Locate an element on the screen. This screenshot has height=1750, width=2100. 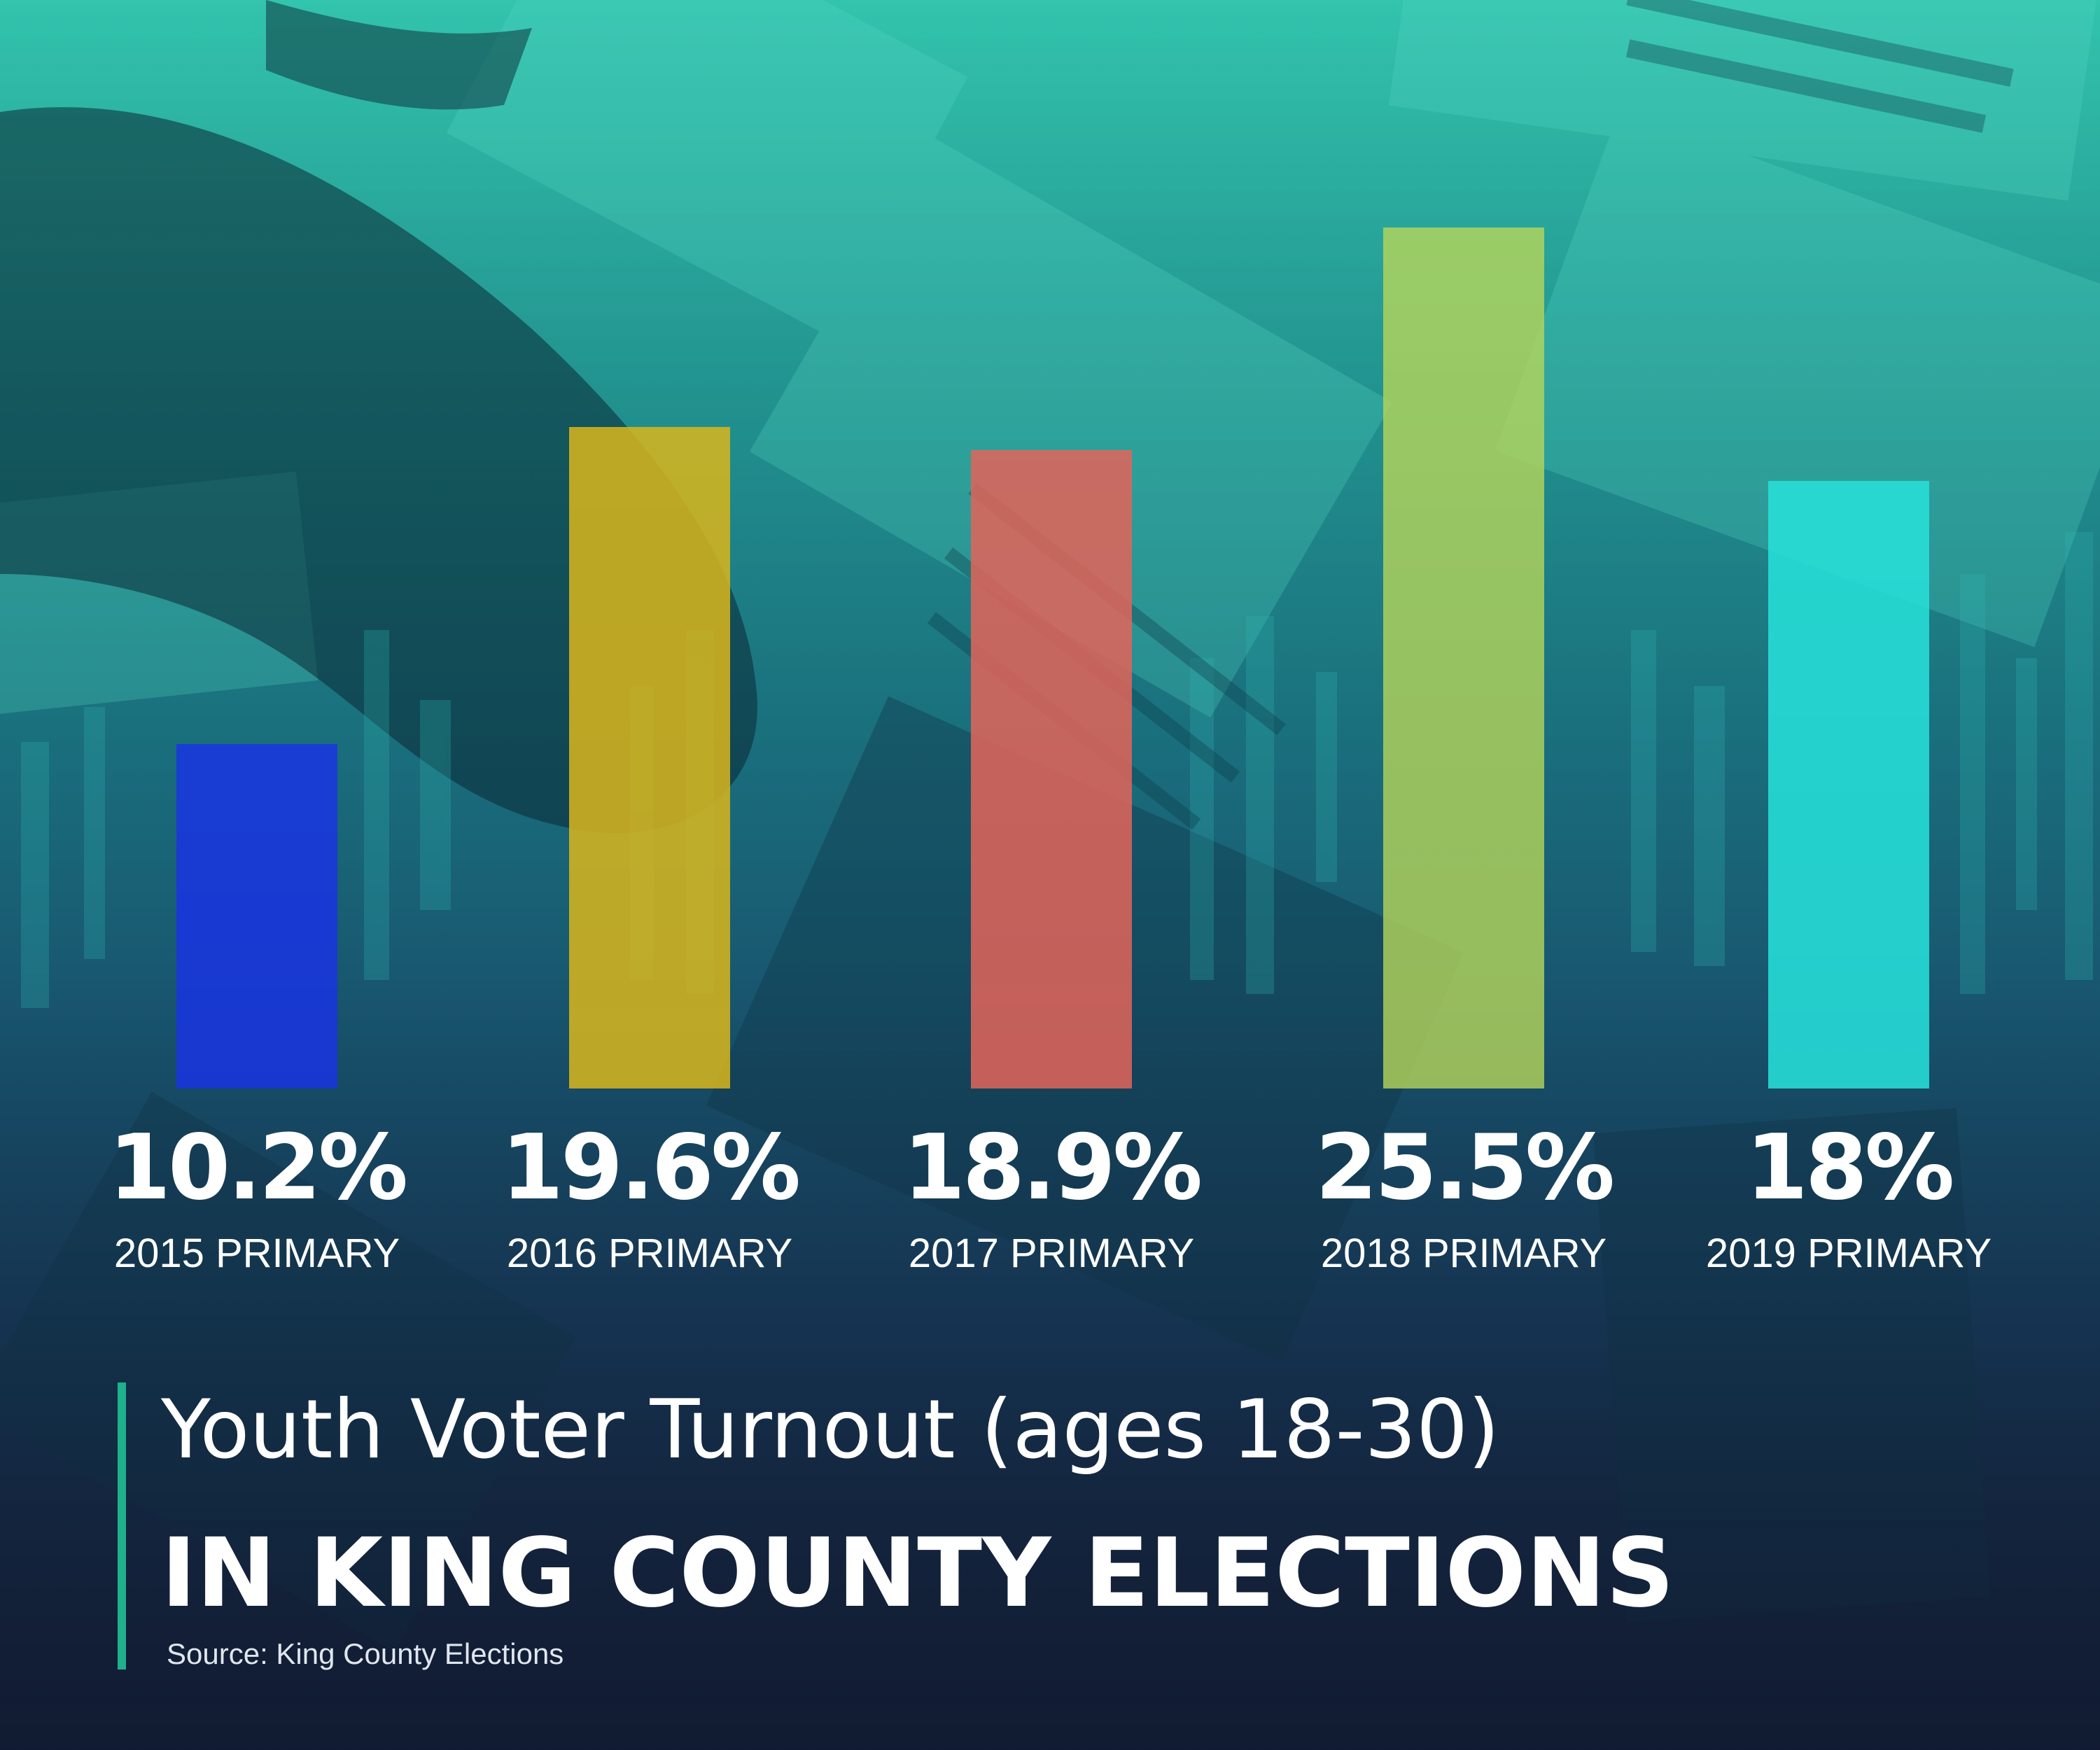
bar-2019-primary is located at coordinates (1848, 784).